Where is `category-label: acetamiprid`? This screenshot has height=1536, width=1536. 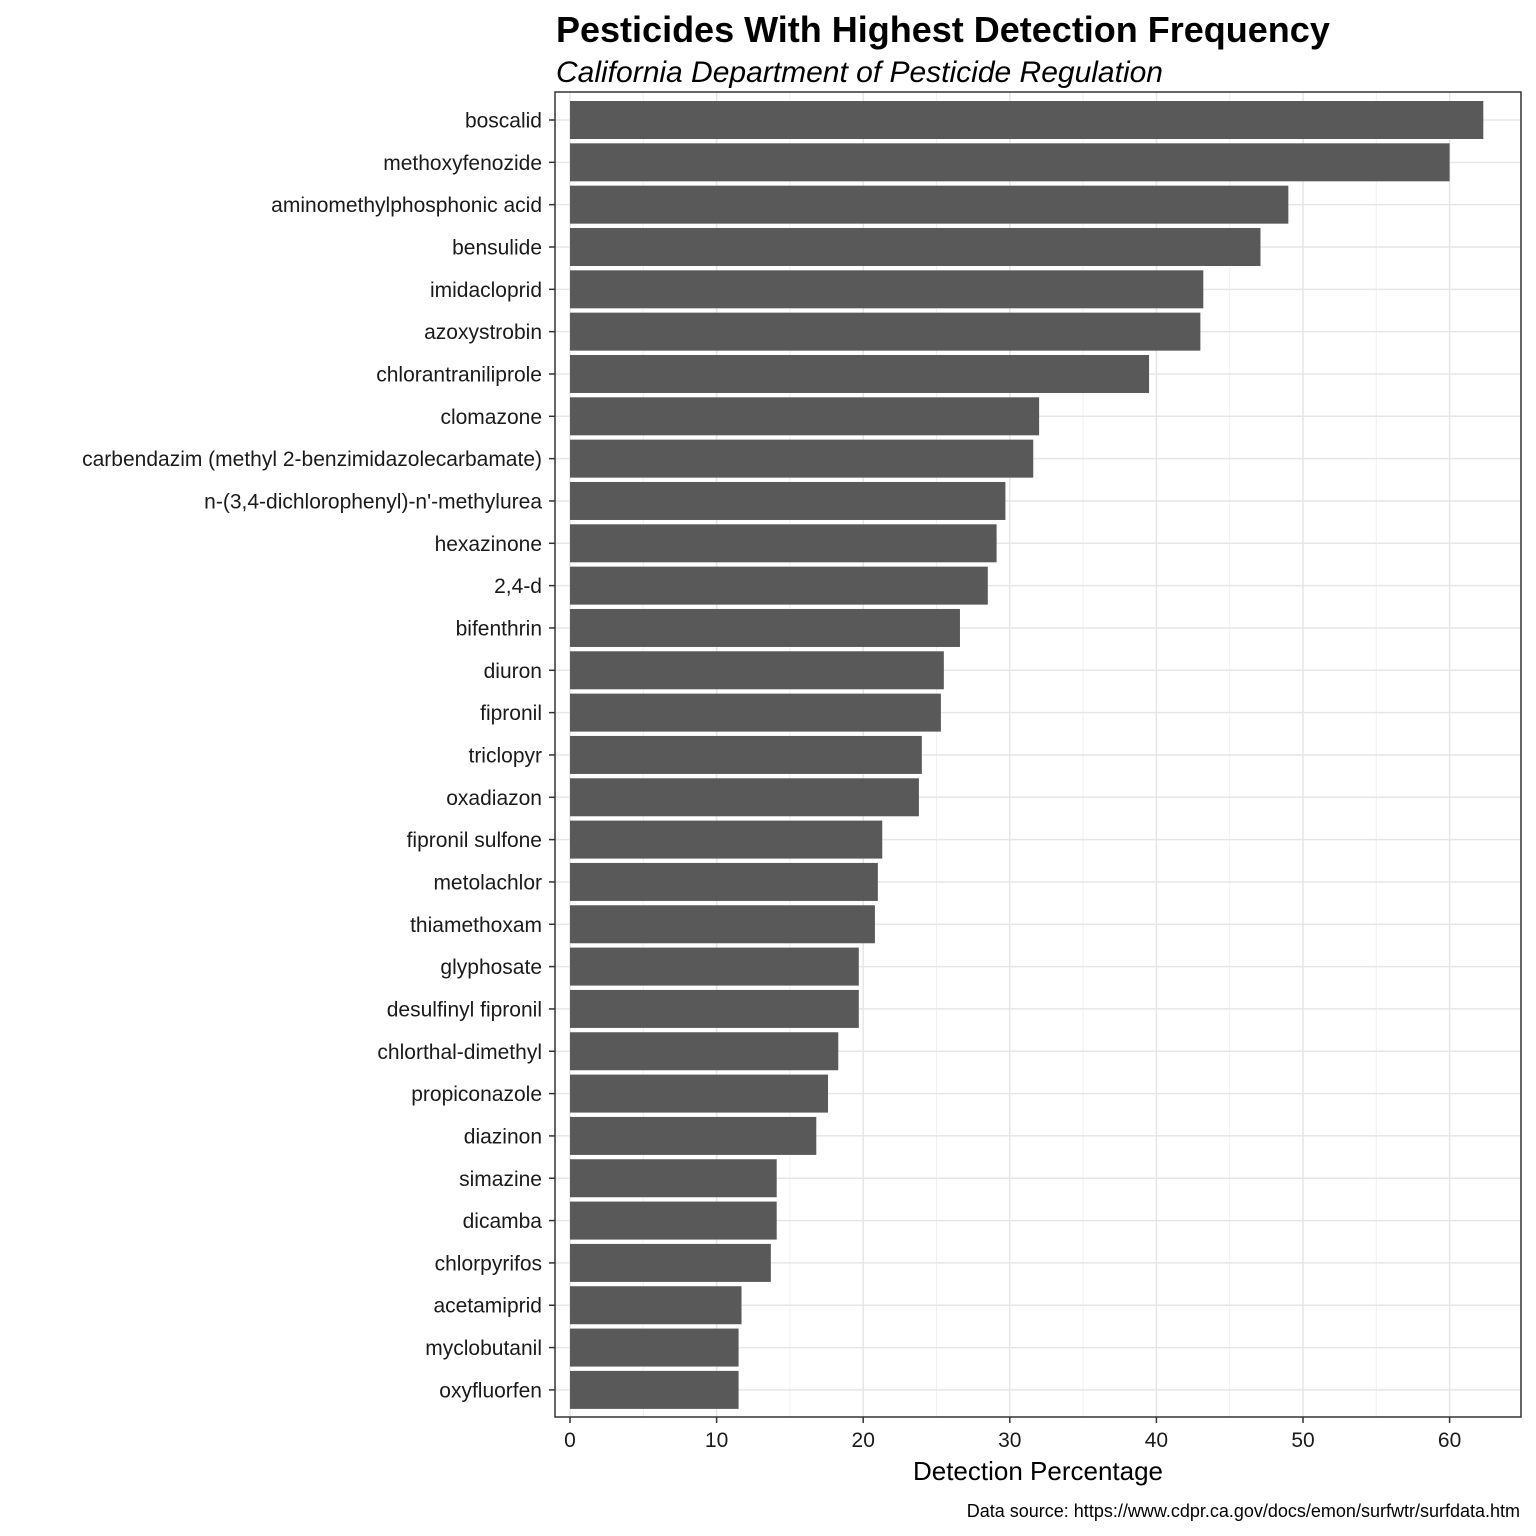 category-label: acetamiprid is located at coordinates (487, 1306).